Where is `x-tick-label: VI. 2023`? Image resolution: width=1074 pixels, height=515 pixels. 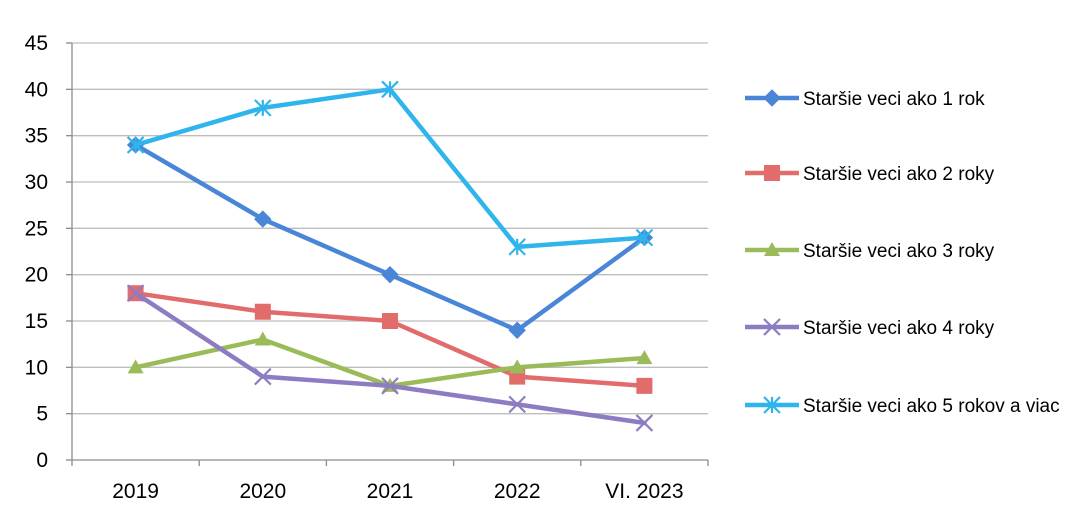
x-tick-label: VI. 2023 is located at coordinates (644, 491).